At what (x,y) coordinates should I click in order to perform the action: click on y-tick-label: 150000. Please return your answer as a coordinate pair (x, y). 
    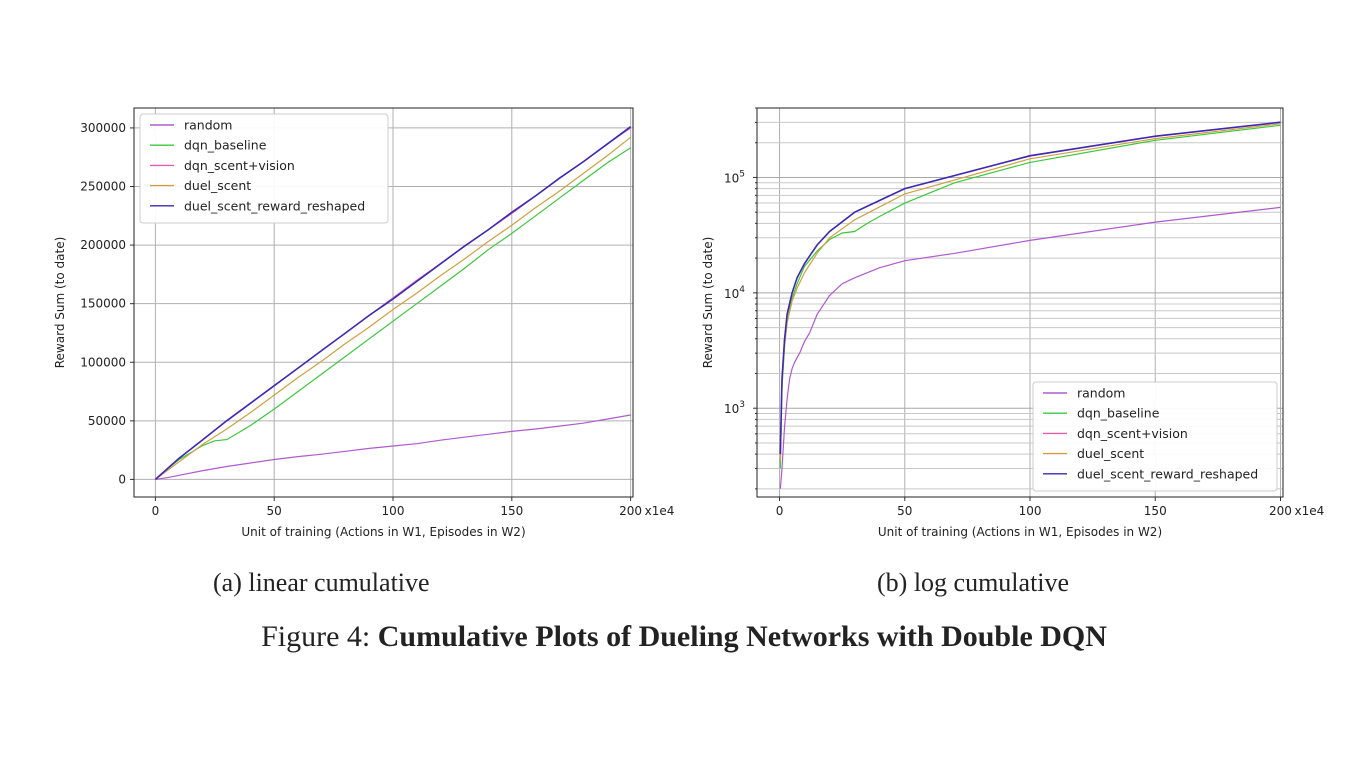
    Looking at the image, I should click on (103, 304).